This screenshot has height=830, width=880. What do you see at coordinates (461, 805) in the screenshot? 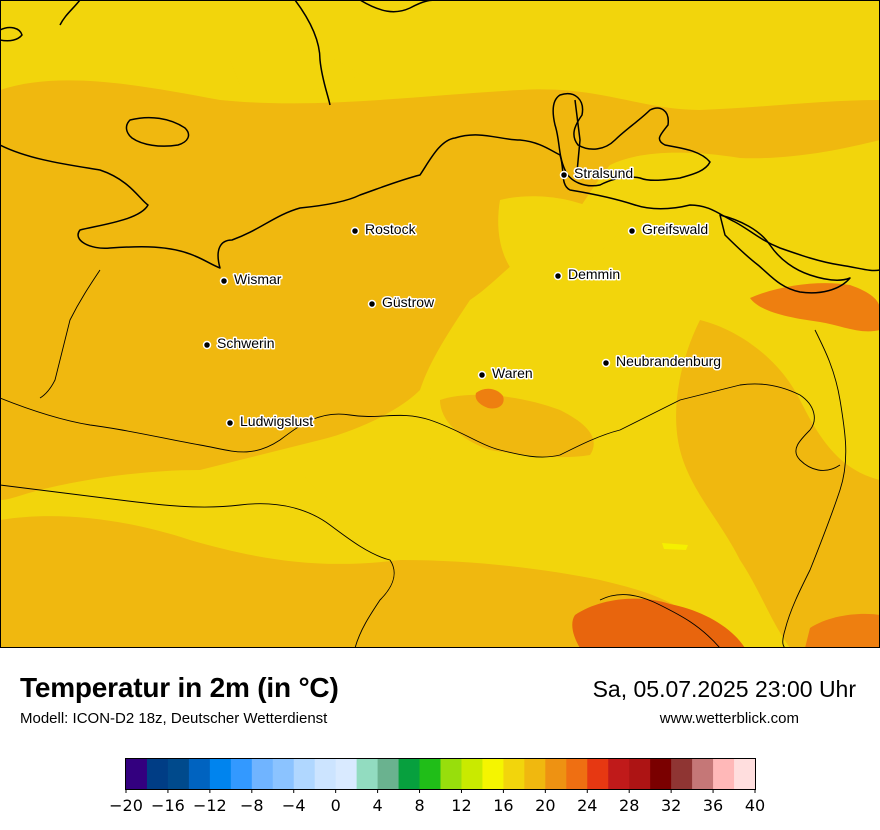
I see `colorbar-tick-label: 12` at bounding box center [461, 805].